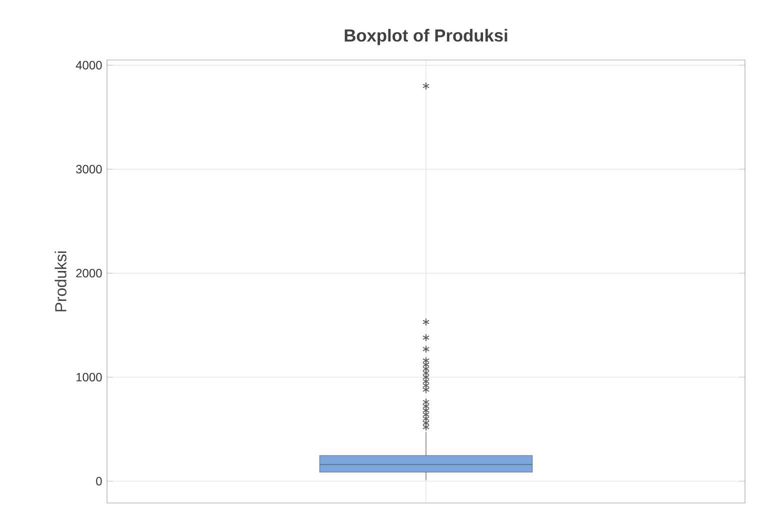  Describe the element at coordinates (60, 281) in the screenshot. I see `y-axis-title: Produksi` at that location.